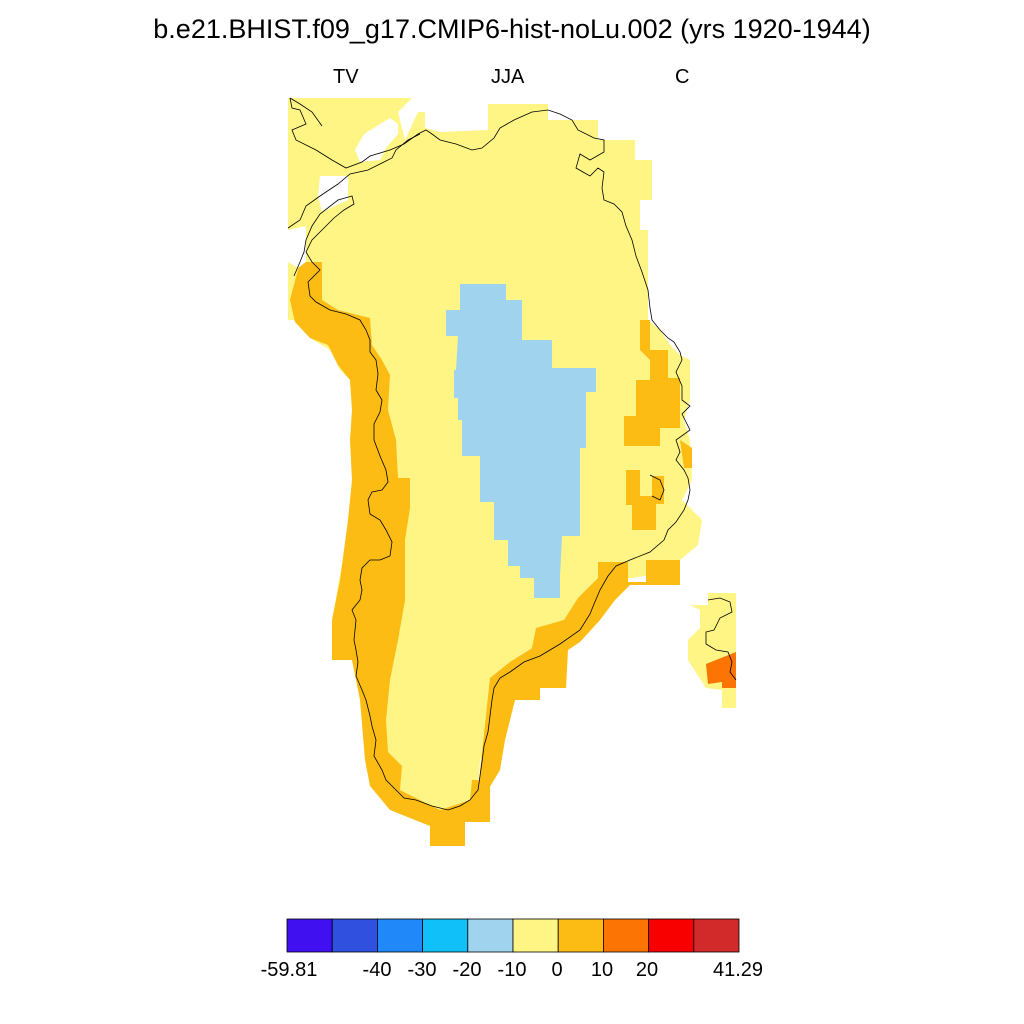 The height and width of the screenshot is (1024, 1024). I want to click on colorbar-tick-label: -20, so click(467, 970).